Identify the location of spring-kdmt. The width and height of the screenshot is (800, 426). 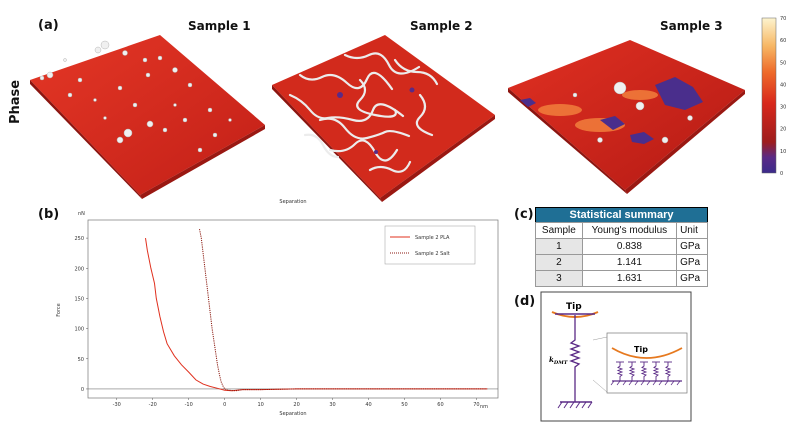
(575, 358).